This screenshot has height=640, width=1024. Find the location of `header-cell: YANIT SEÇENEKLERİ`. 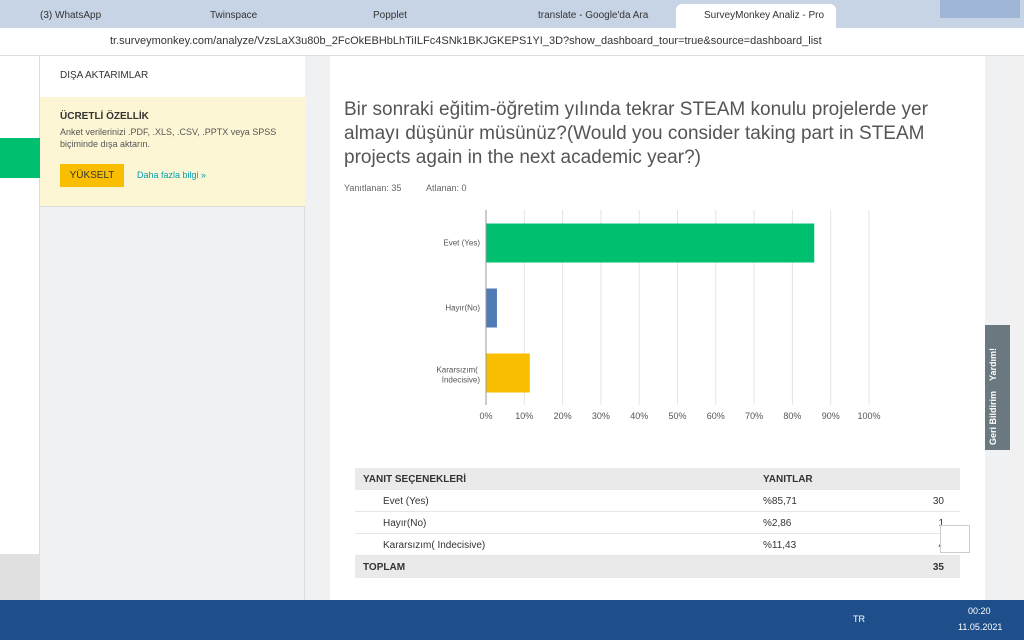

header-cell: YANIT SEÇENEKLERİ is located at coordinates (414, 479).